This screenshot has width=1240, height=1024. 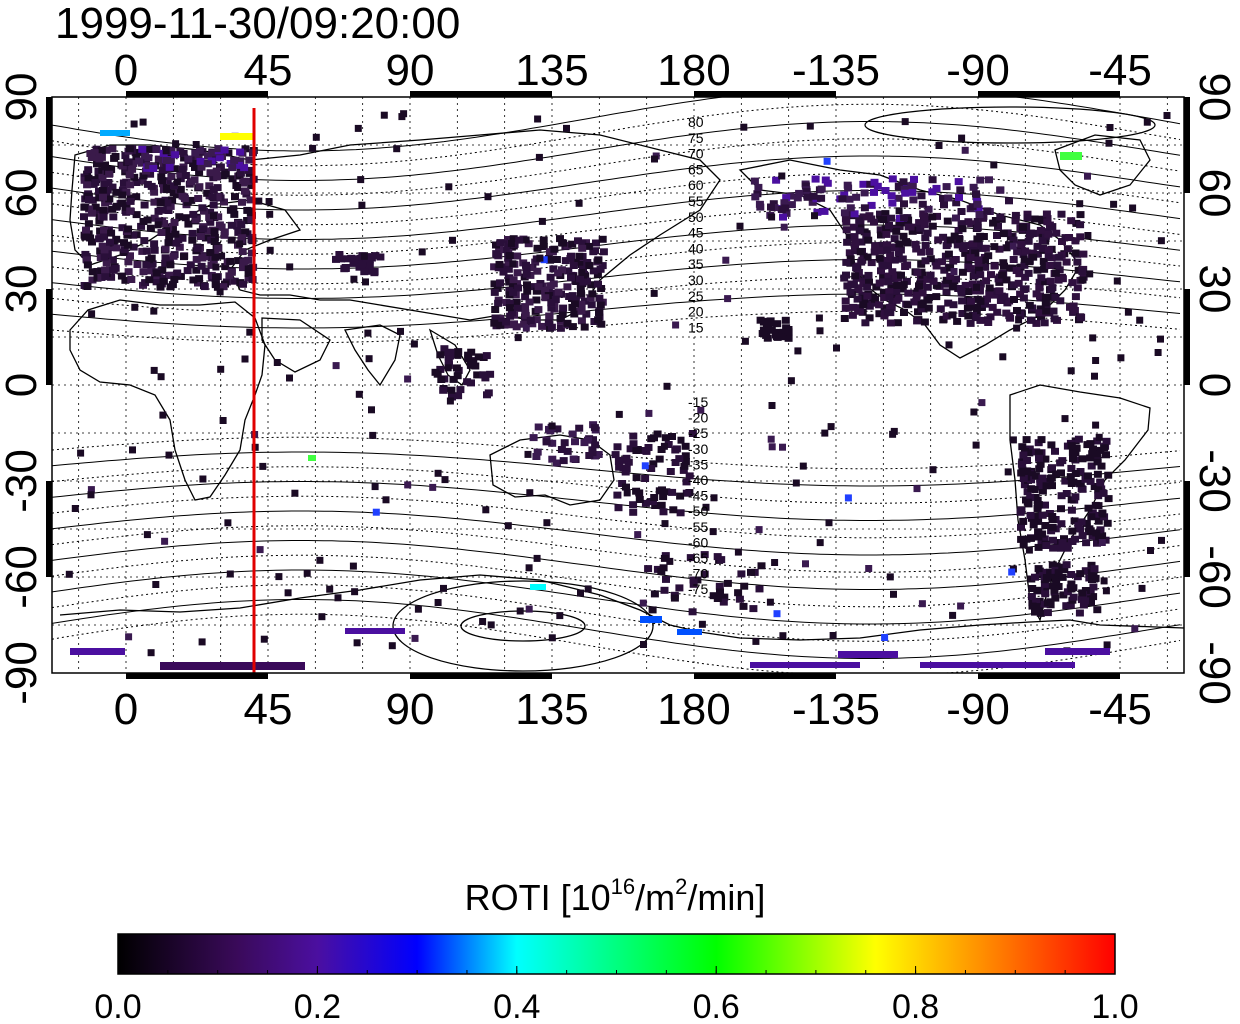 I want to click on bottom-lon-tick: 135, so click(x=551, y=709).